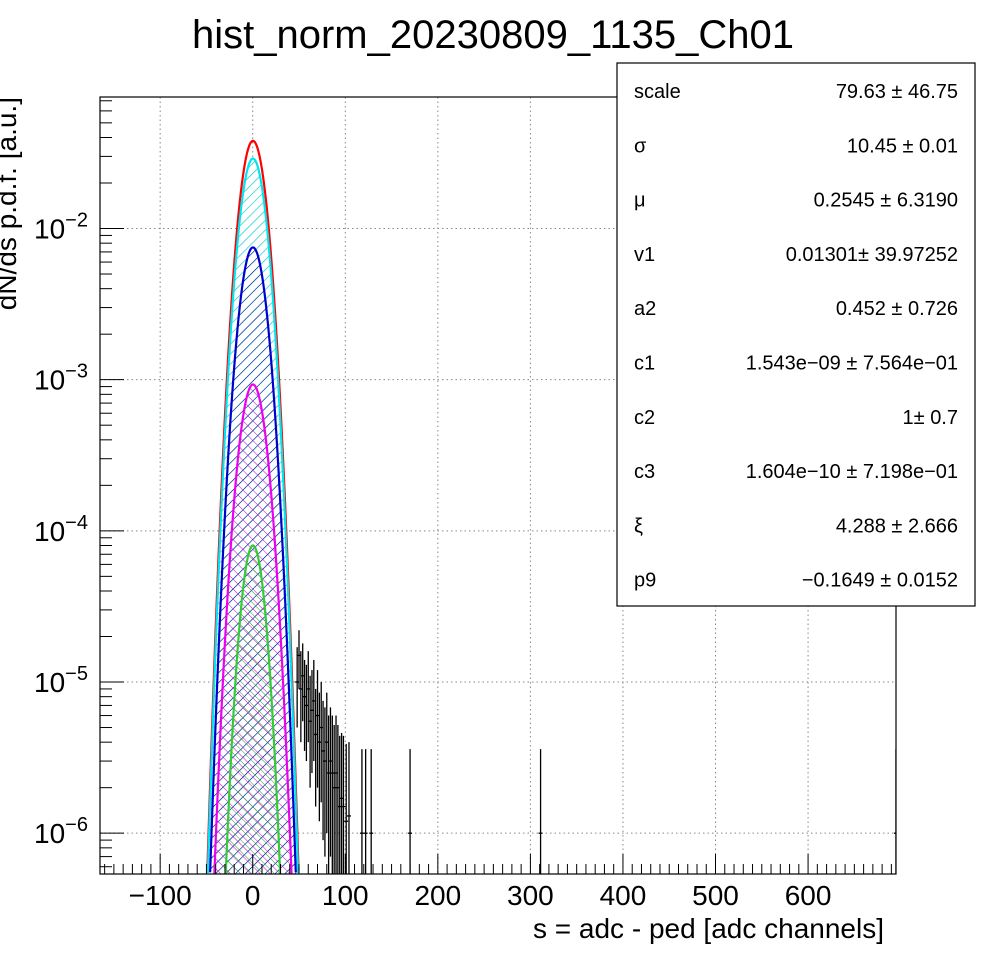 Image resolution: width=996 pixels, height=972 pixels. What do you see at coordinates (902, 146) in the screenshot?
I see `stats-param-value: 10.45 ± 0.01` at bounding box center [902, 146].